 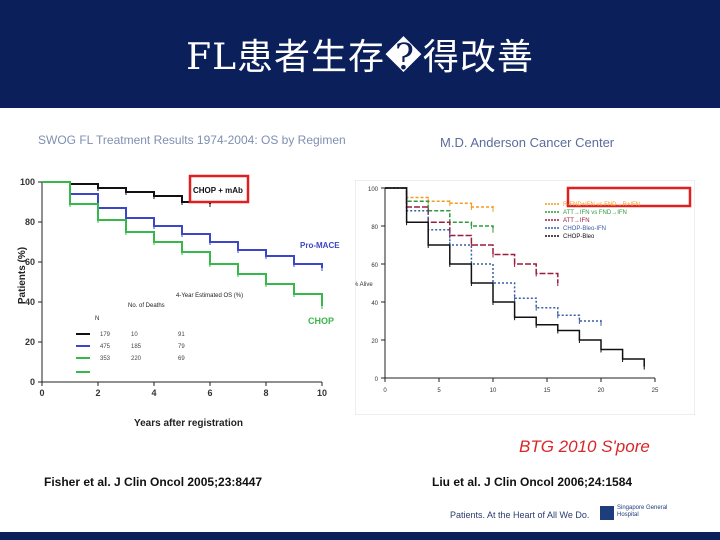 I want to click on x-tick-label: 8, so click(x=265, y=393).